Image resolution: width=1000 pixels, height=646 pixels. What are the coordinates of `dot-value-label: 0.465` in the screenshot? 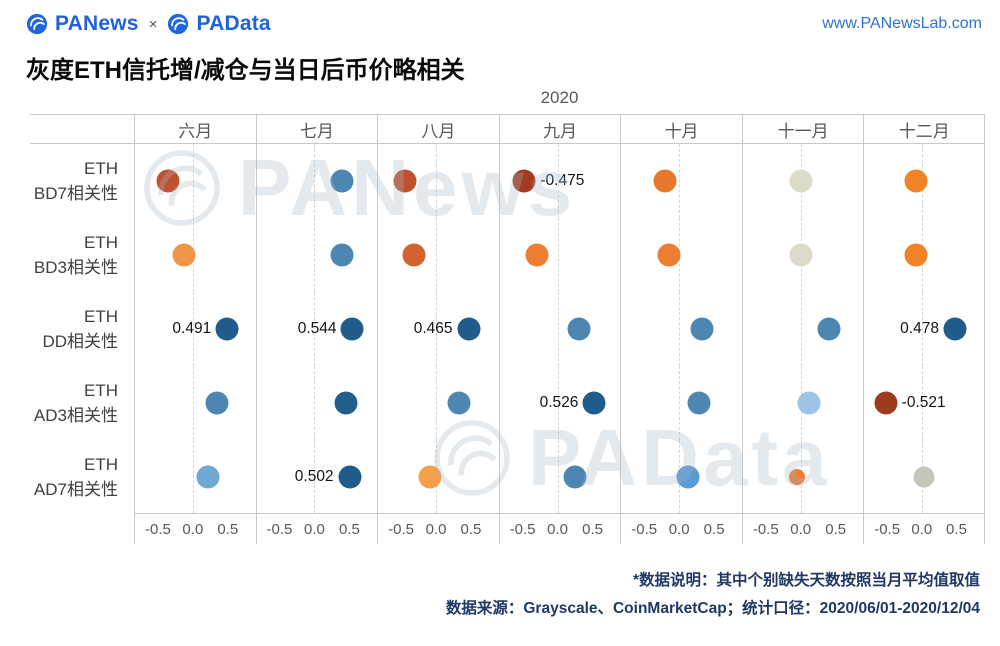 It's located at (433, 328).